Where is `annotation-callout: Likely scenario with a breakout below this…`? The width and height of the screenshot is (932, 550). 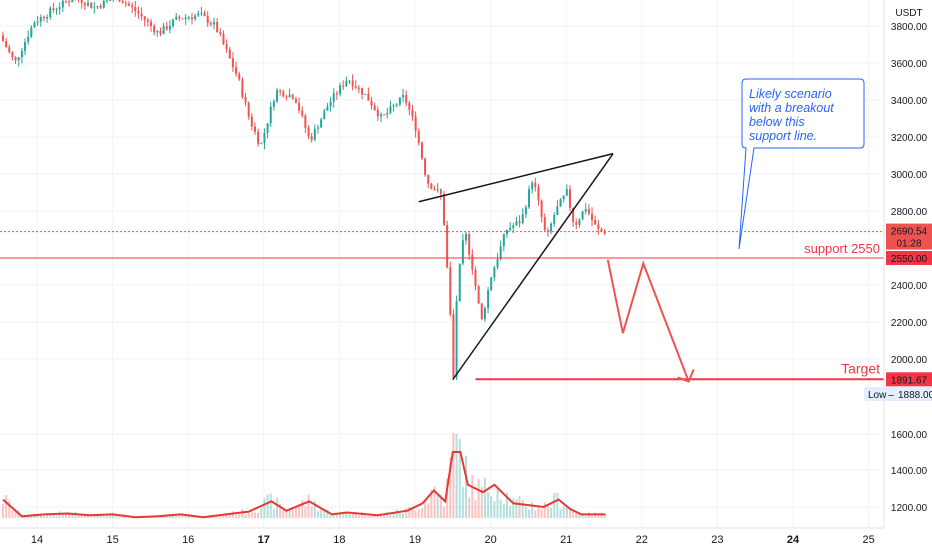 annotation-callout: Likely scenario with a breakout below this… is located at coordinates (801, 164).